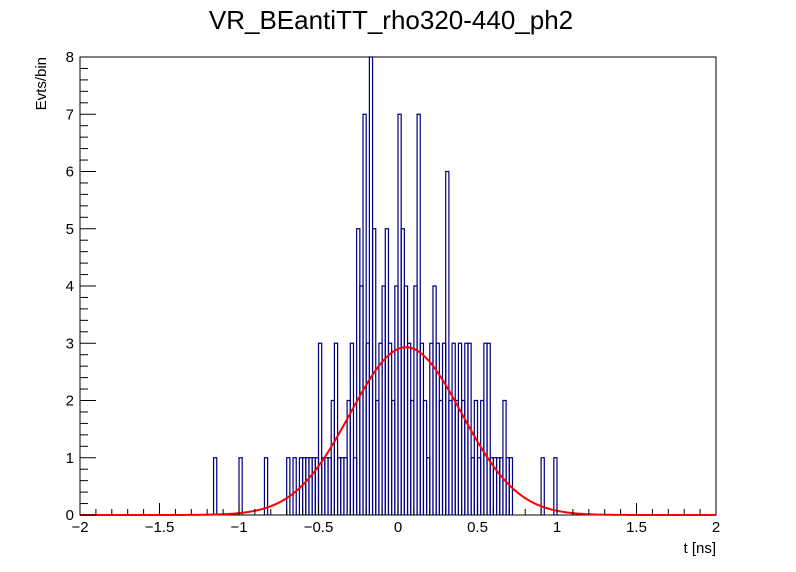  What do you see at coordinates (699, 548) in the screenshot?
I see `x-axis-title: t [ns]` at bounding box center [699, 548].